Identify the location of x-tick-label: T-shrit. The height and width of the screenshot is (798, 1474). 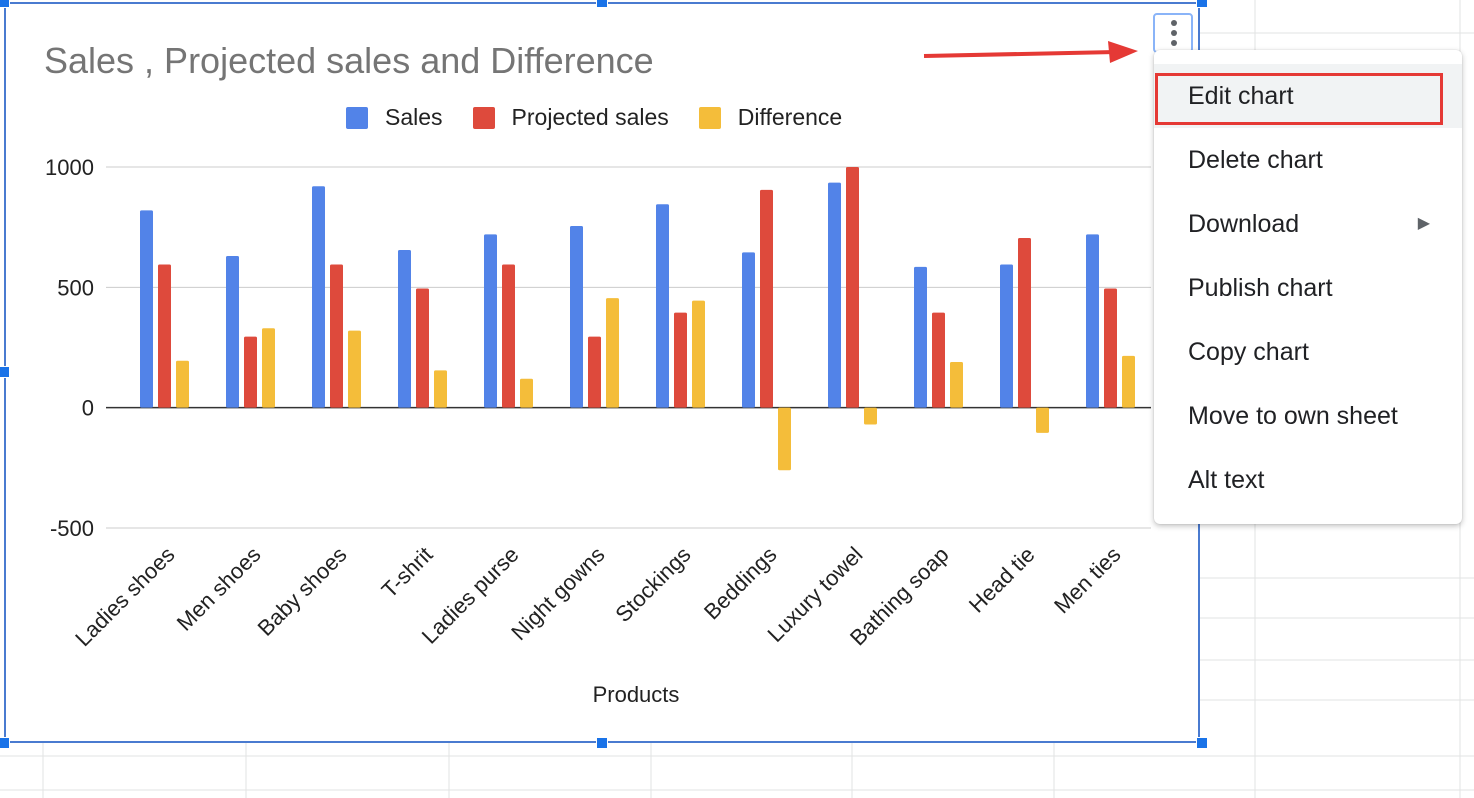
(407, 572).